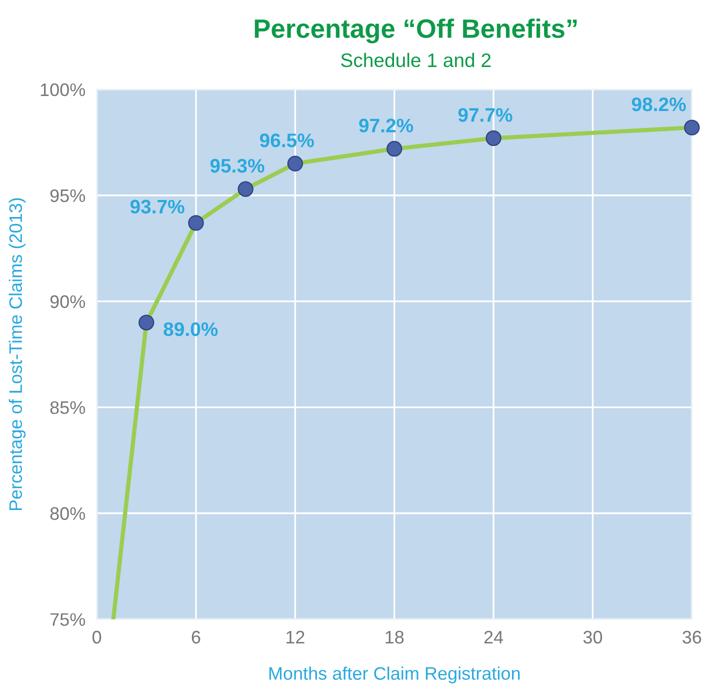 The width and height of the screenshot is (717, 688). What do you see at coordinates (295, 637) in the screenshot?
I see `x-tick-label: 12` at bounding box center [295, 637].